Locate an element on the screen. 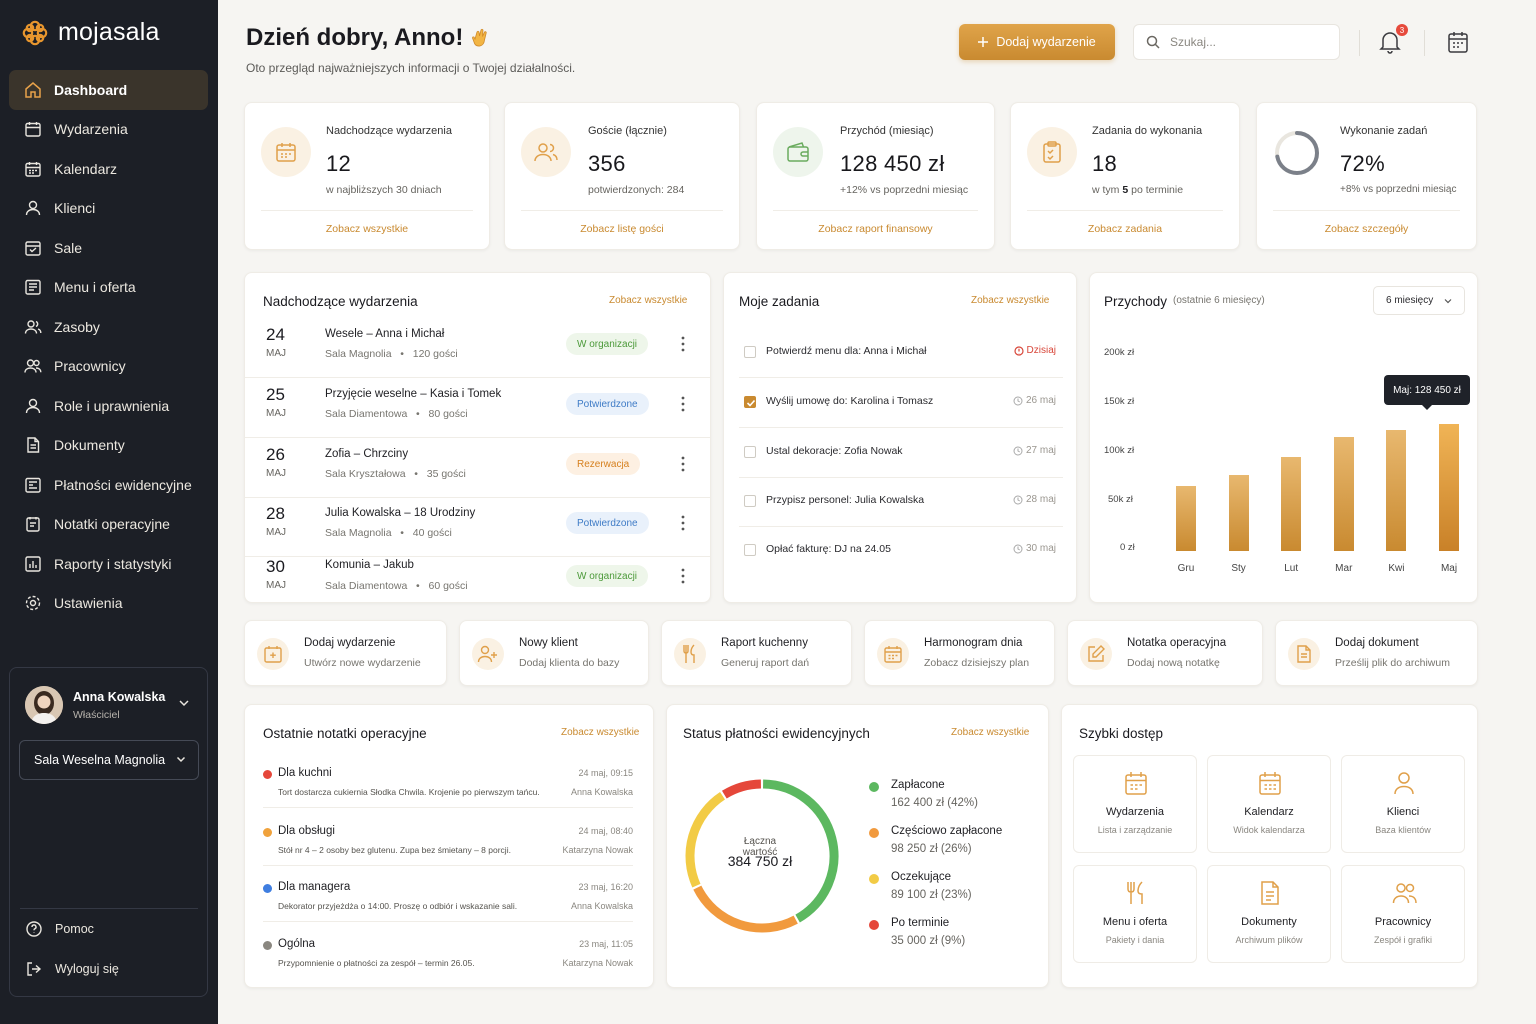 This screenshot has height=1024, width=1536. sidebar-item-ustawienia: Ustawienia is located at coordinates (108, 604).